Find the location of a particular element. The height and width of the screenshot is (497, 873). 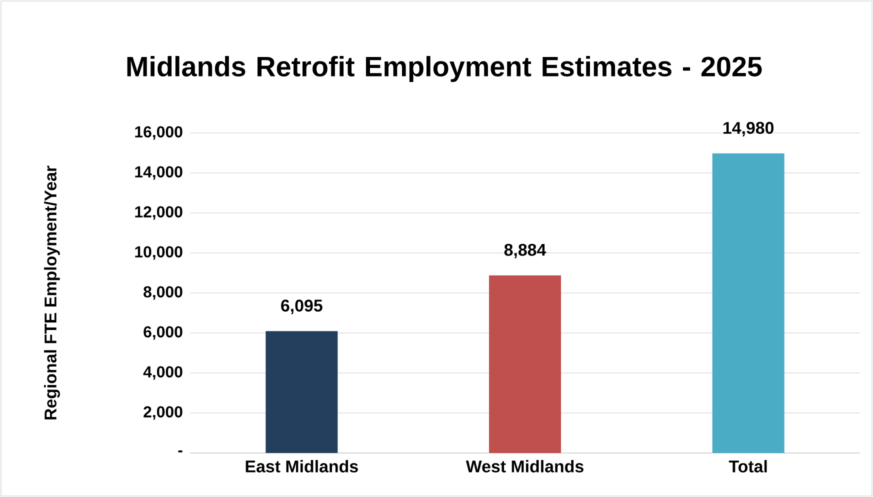

chart-title: Midlands Retrofit Employment Estimates - 2025 is located at coordinates (444, 69).